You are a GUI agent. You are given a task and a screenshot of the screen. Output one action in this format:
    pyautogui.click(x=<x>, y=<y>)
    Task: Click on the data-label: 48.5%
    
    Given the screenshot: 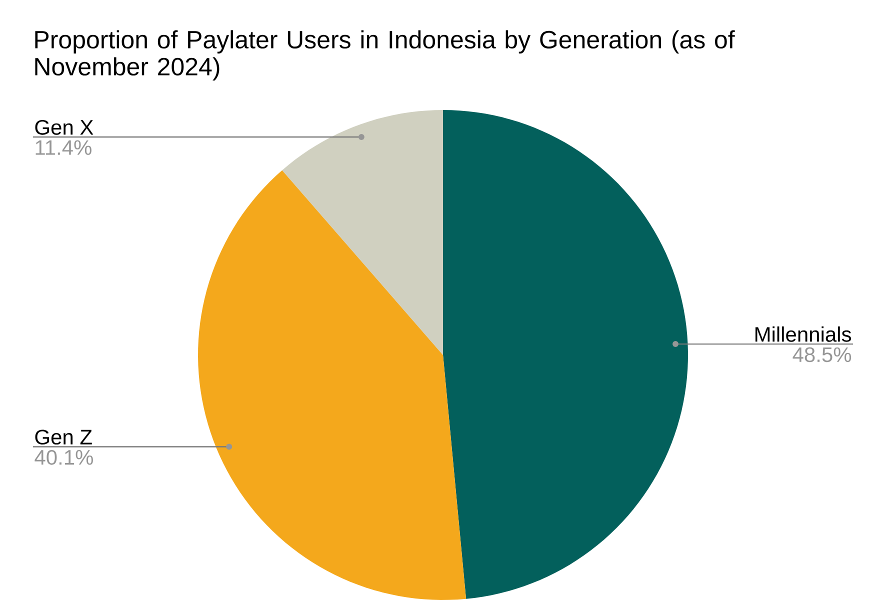 What is the action you would take?
    pyautogui.click(x=822, y=354)
    